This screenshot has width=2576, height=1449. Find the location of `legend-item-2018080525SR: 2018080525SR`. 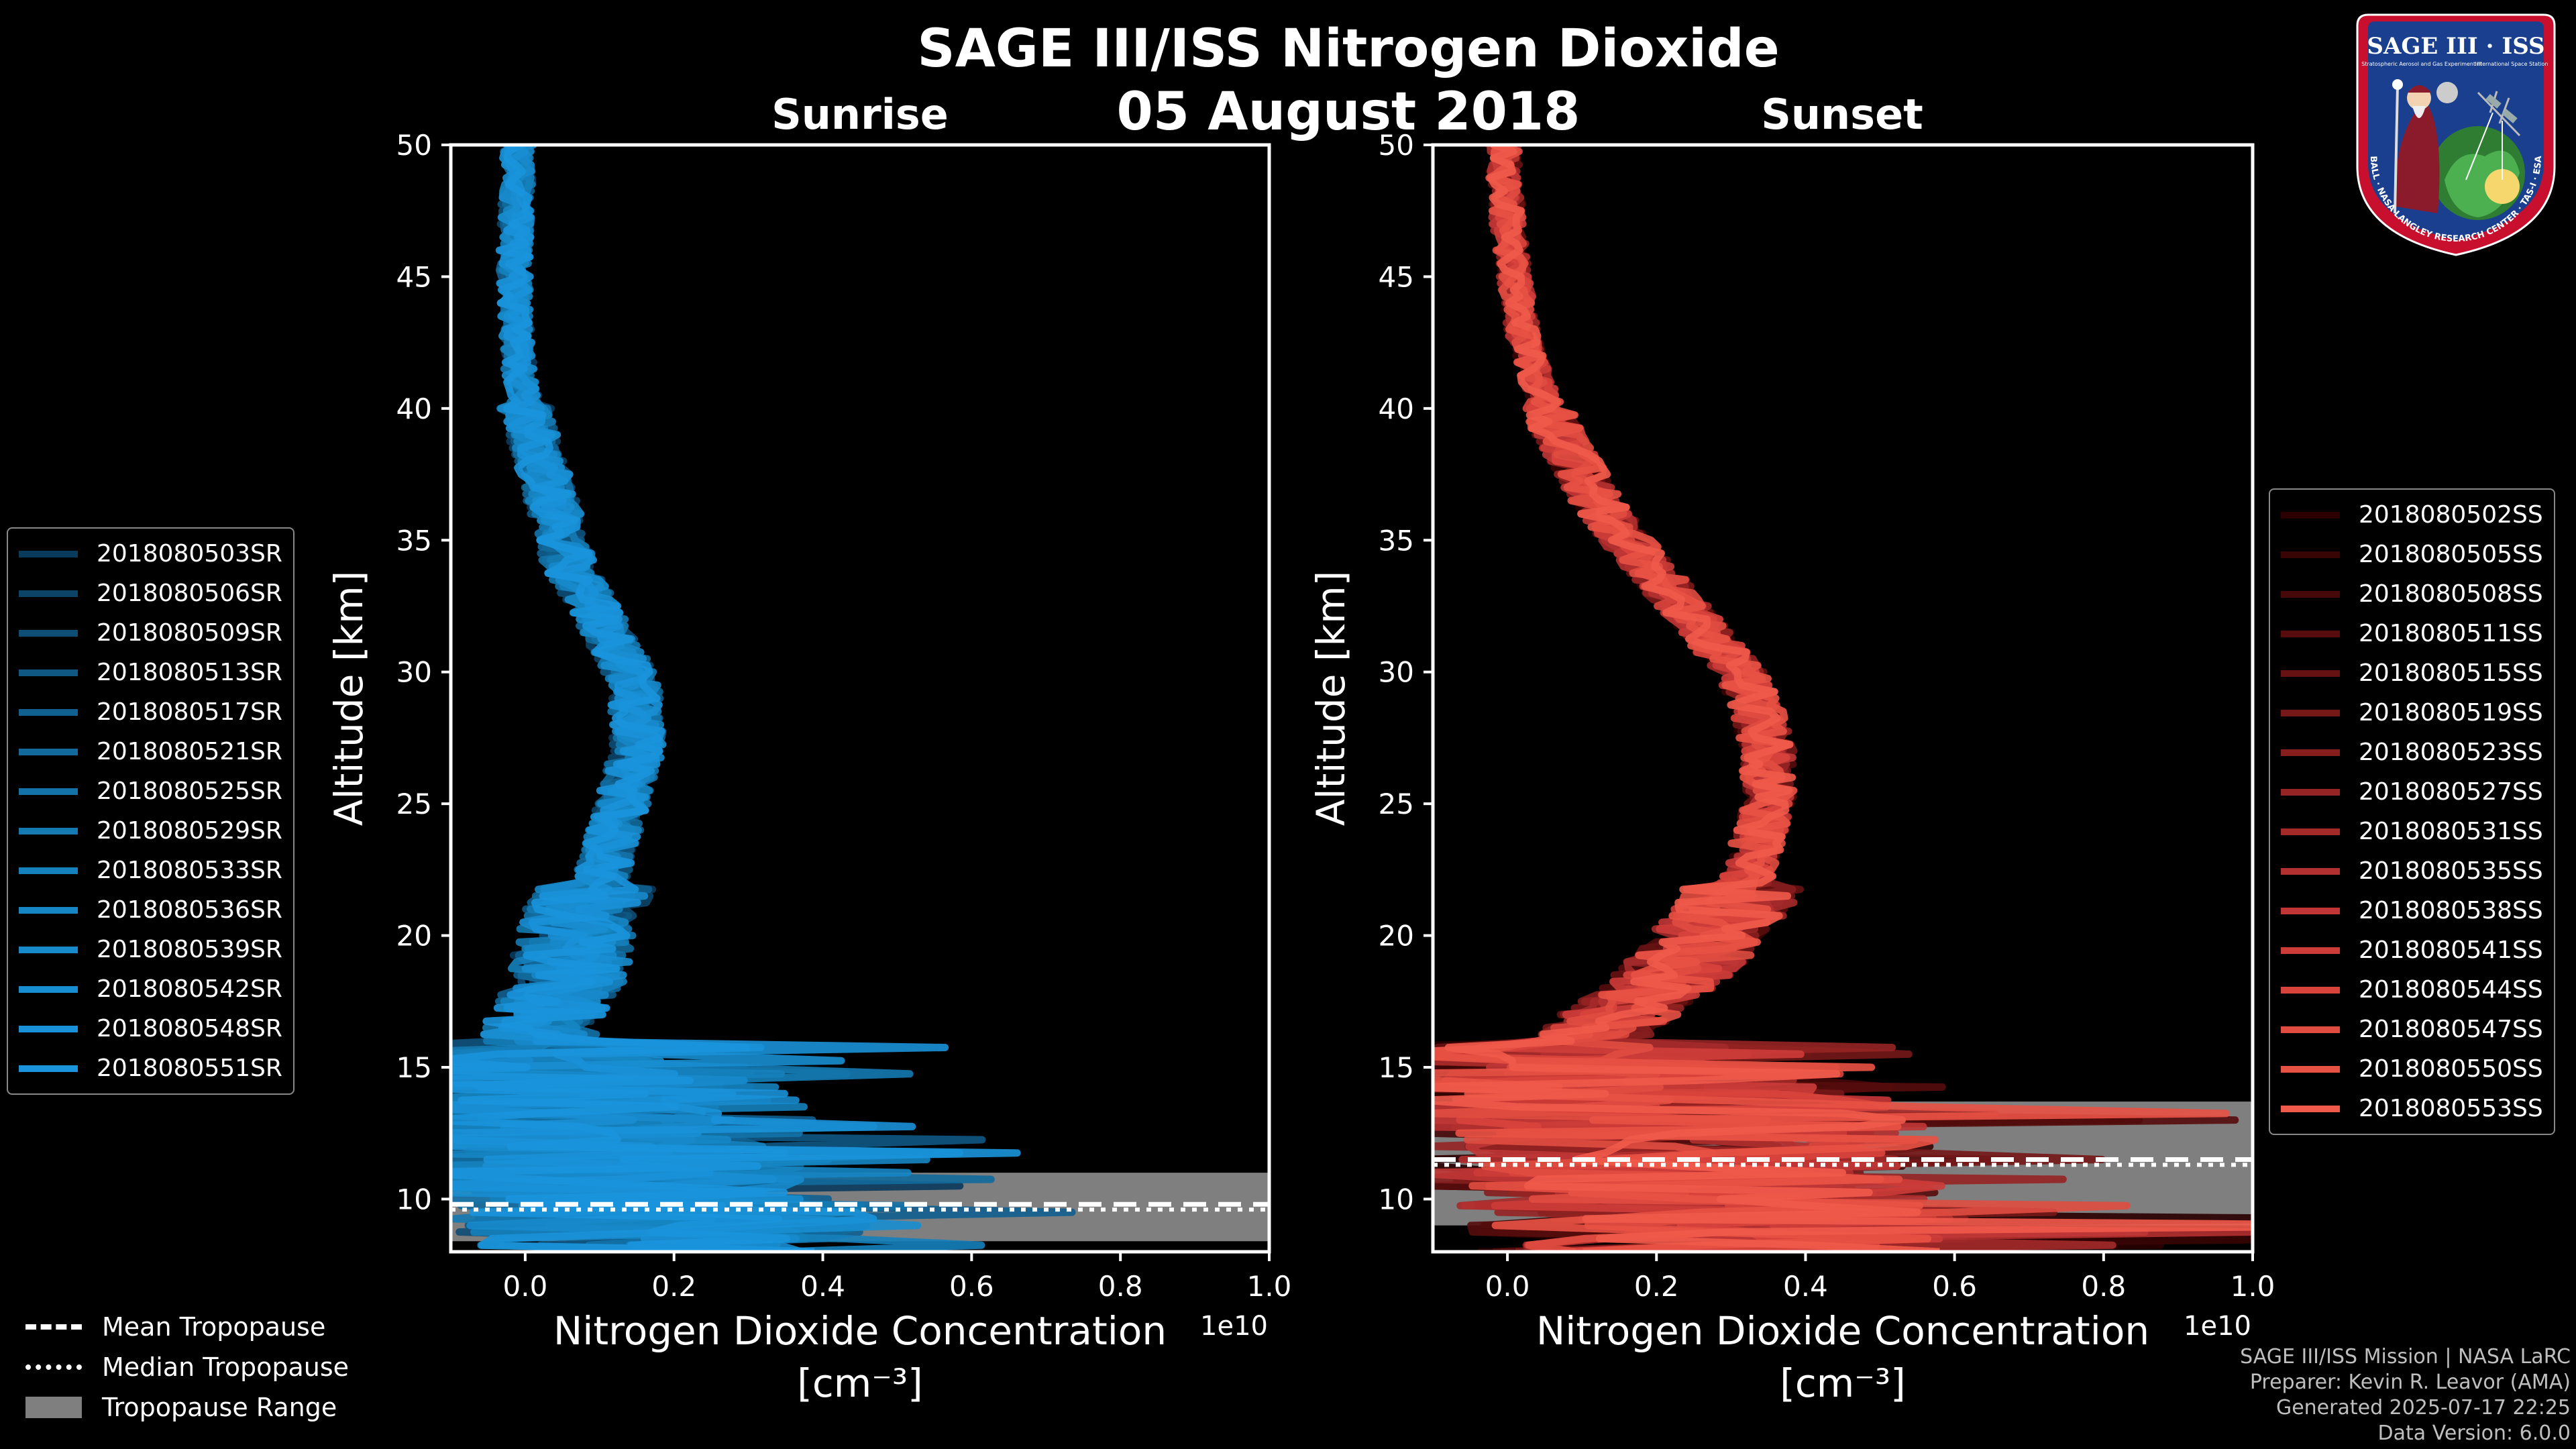

legend-item-2018080525SR: 2018080525SR is located at coordinates (150, 791).